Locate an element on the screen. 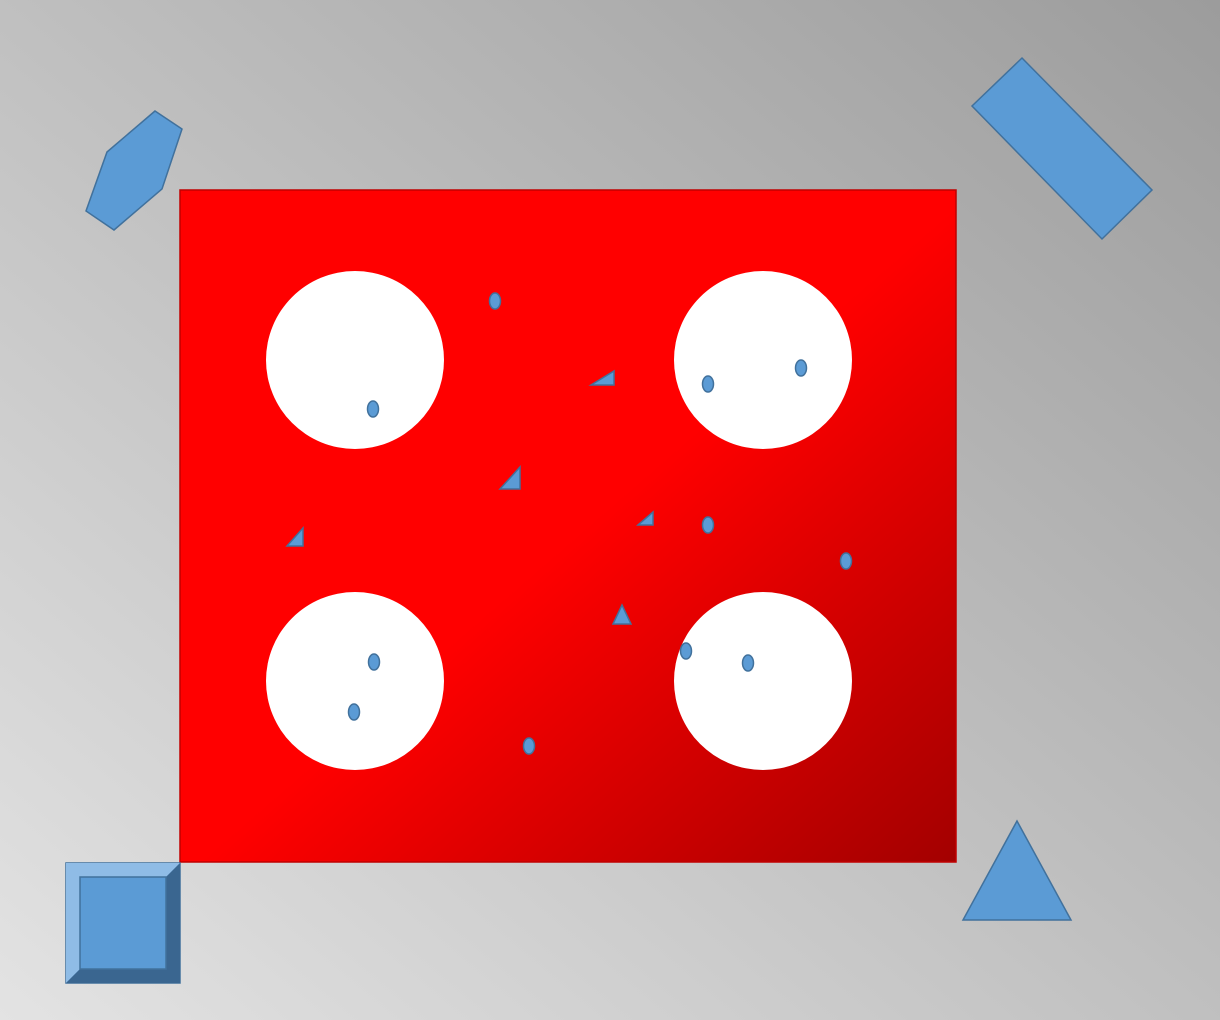 The width and height of the screenshot is (1220, 1020). bevel-bottom-right is located at coordinates (123, 923).